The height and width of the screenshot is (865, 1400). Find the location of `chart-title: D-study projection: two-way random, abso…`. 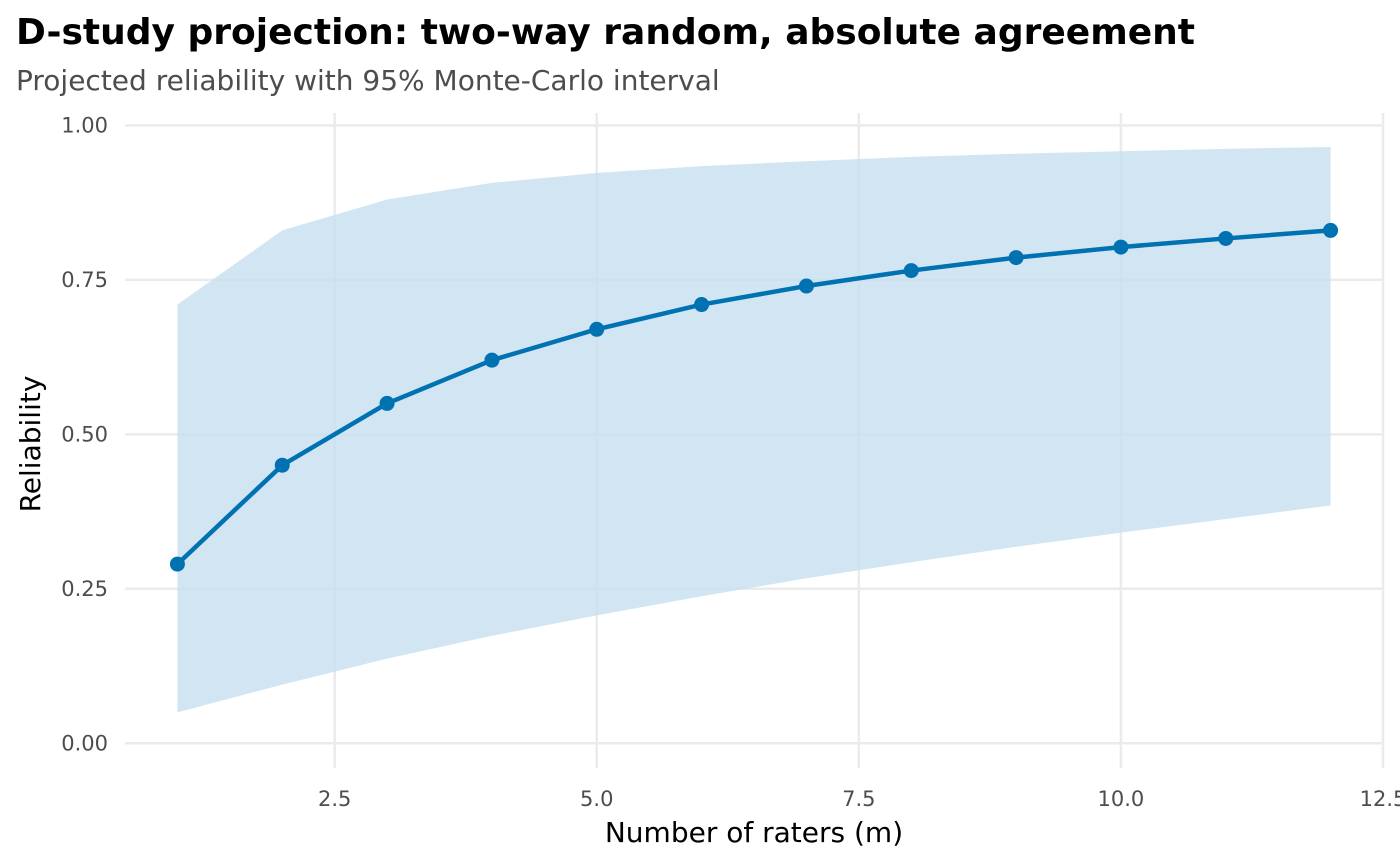

chart-title: D-study projection: two-way random, abso… is located at coordinates (605, 32).